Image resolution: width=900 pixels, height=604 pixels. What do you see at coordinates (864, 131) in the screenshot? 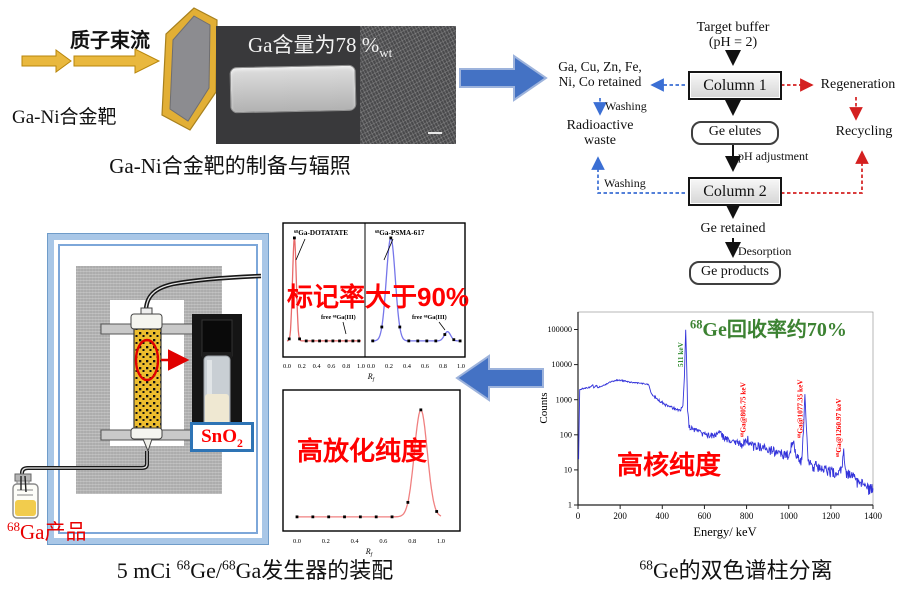
I see `node-recycling: Recycling` at bounding box center [864, 131].